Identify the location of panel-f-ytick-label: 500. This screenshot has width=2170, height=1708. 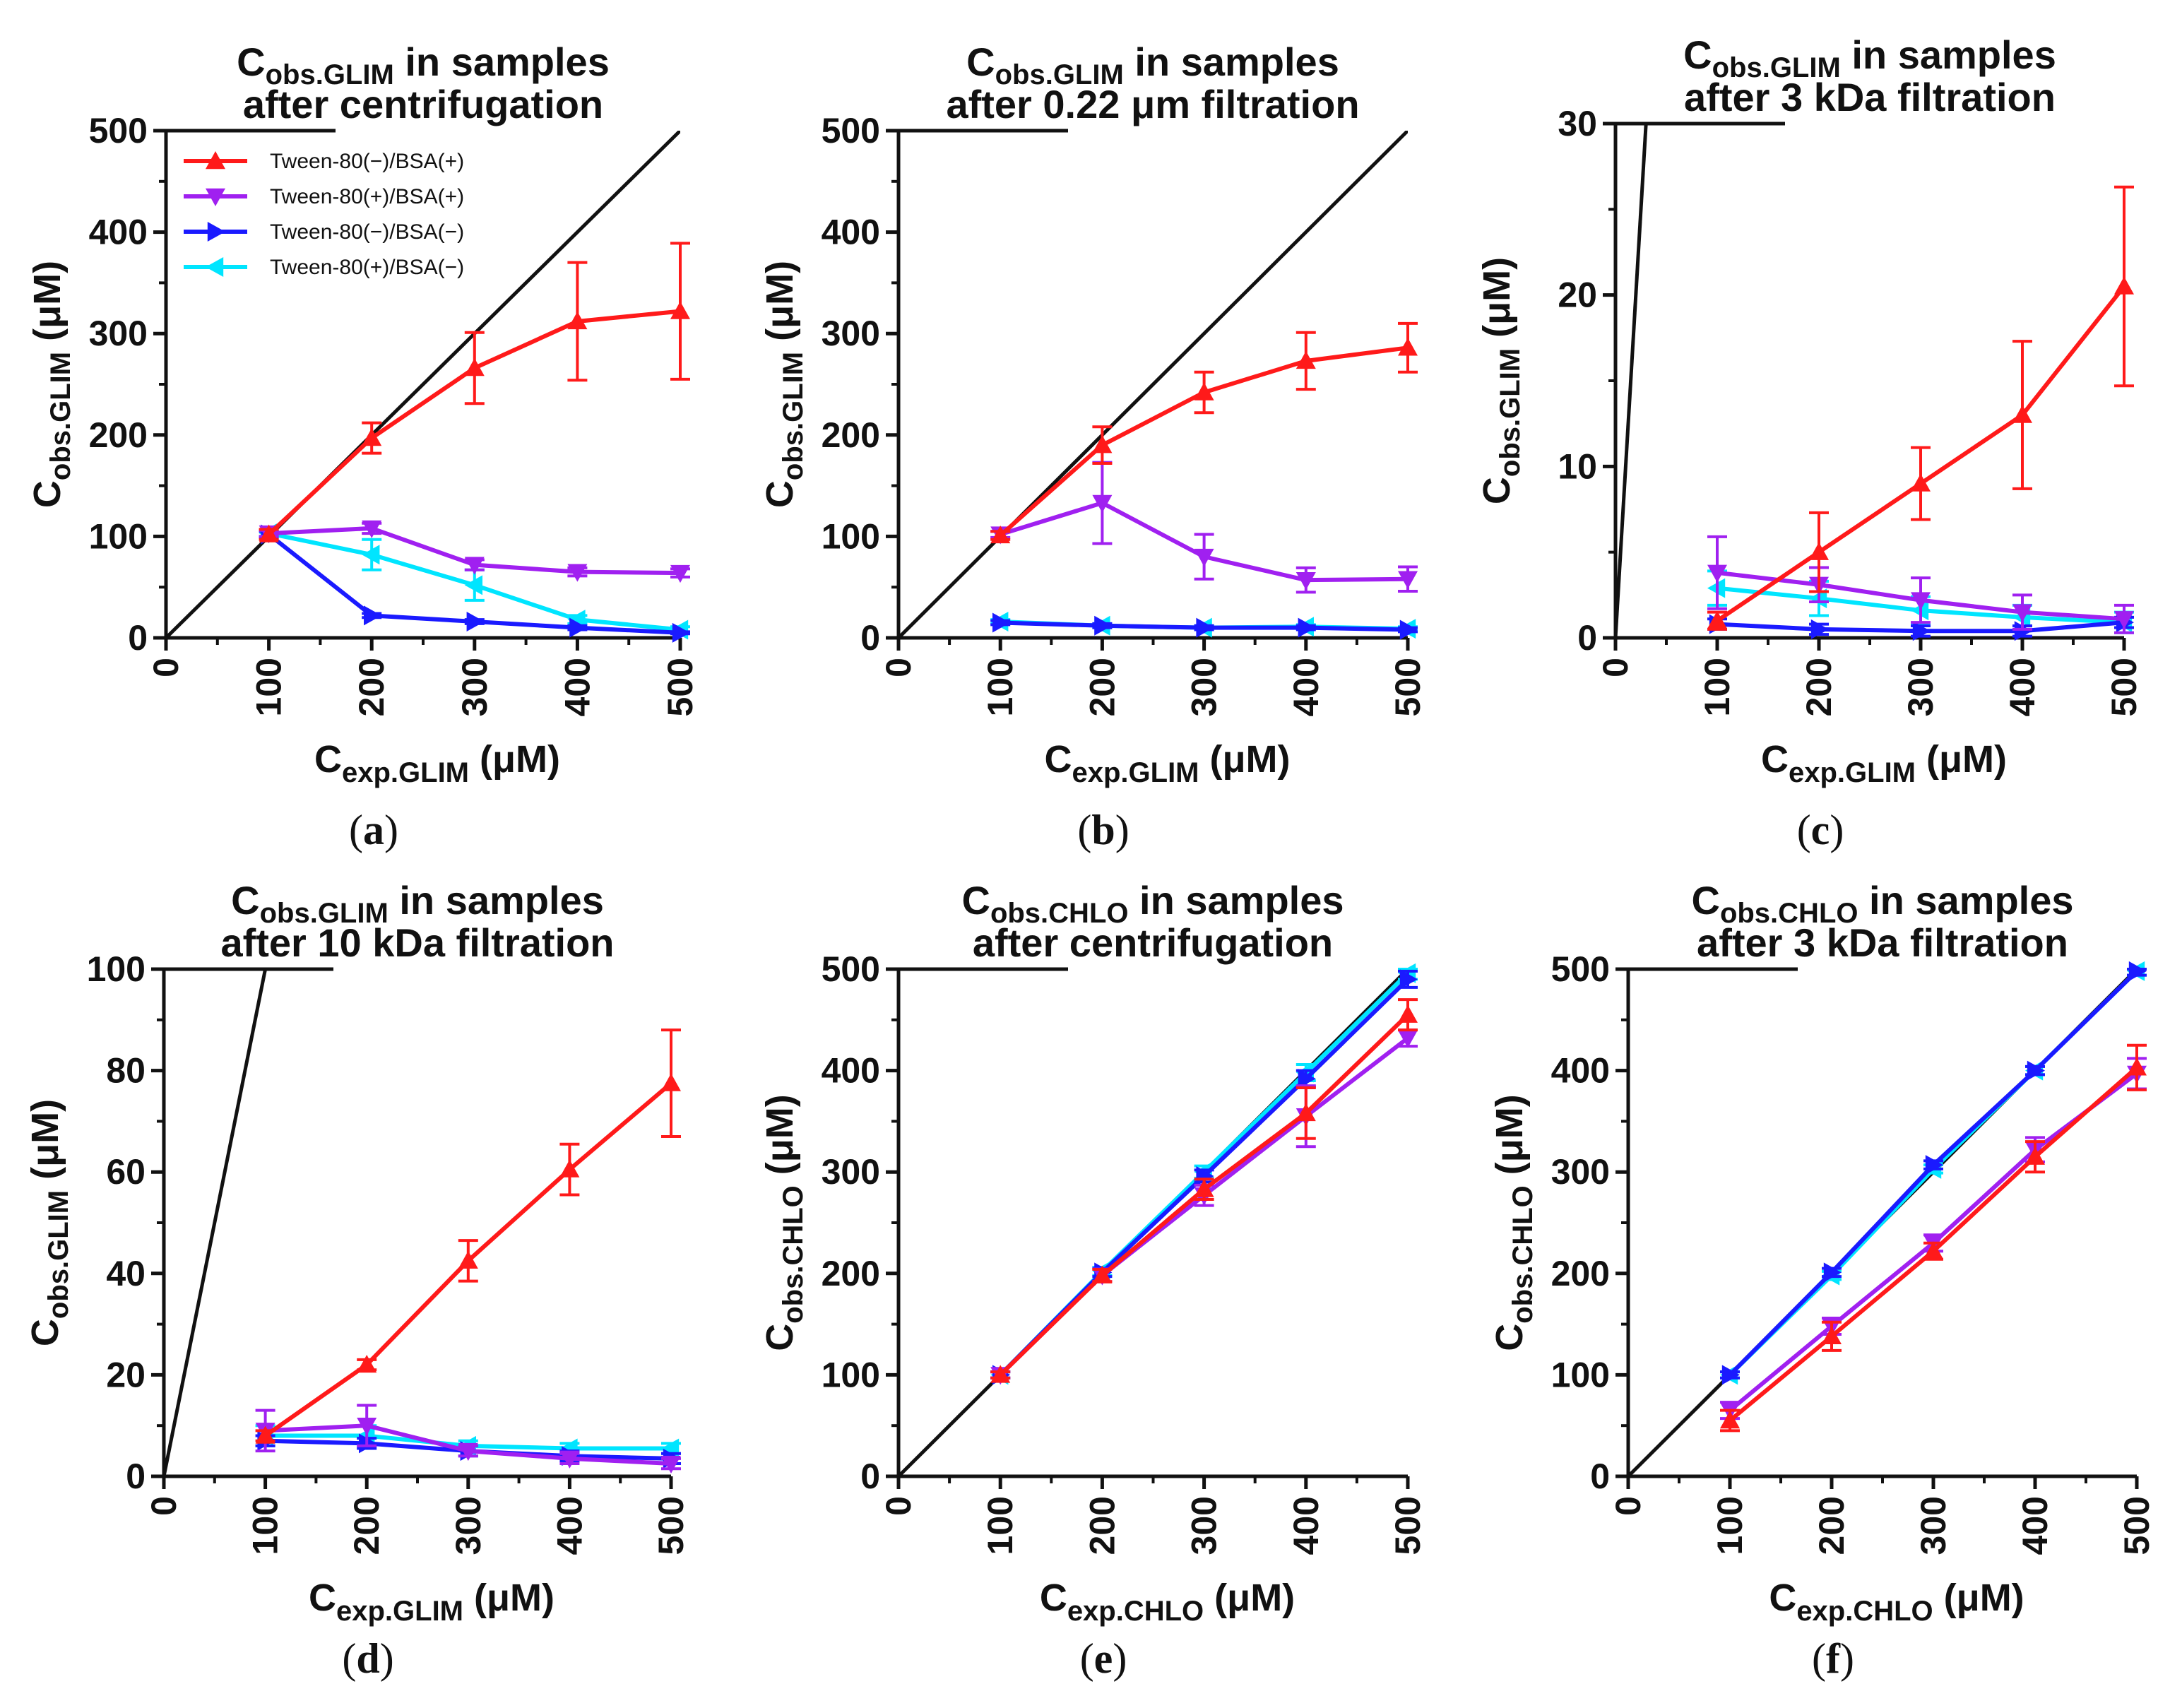
(1581, 969).